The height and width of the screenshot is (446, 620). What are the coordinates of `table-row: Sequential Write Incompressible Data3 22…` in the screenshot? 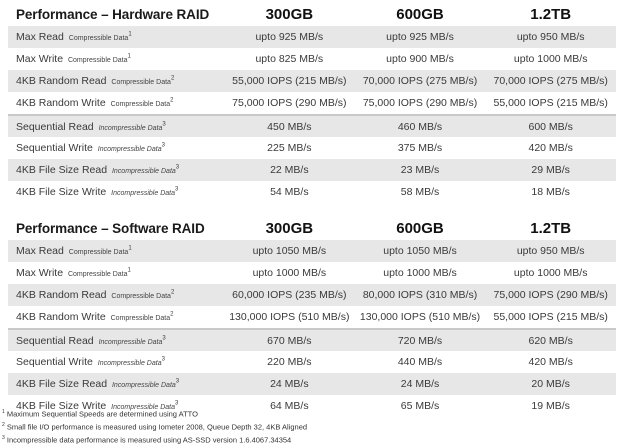 It's located at (312, 362).